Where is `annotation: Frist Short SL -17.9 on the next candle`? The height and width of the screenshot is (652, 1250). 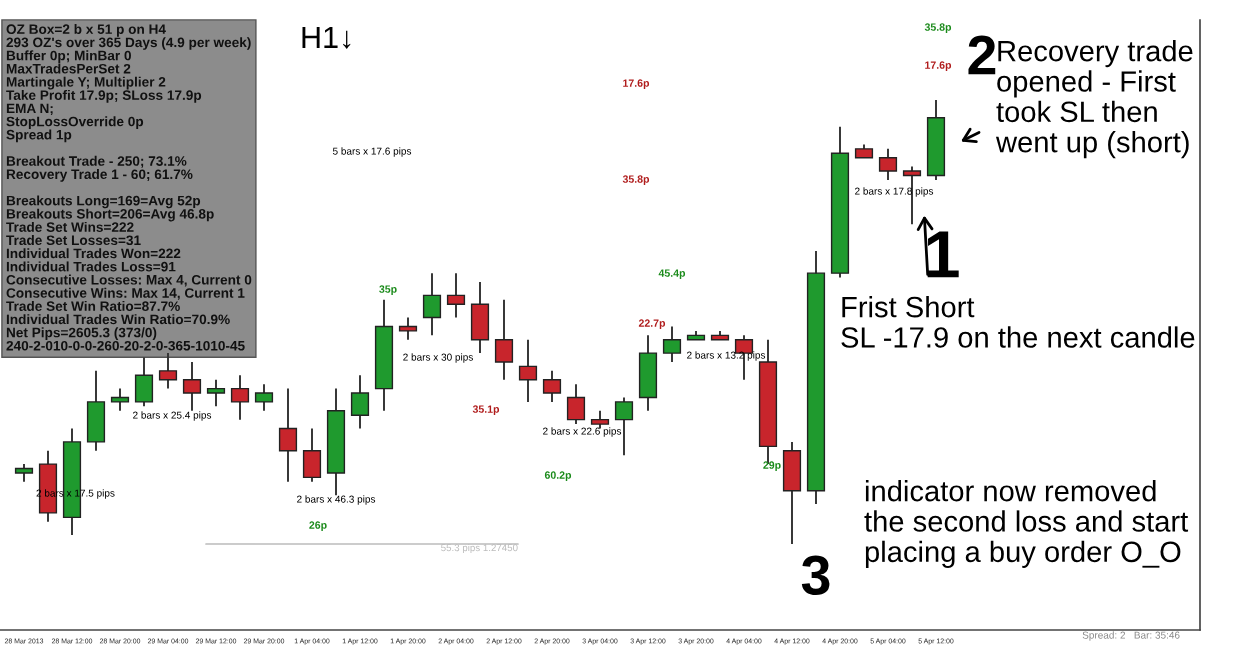
annotation: Frist Short SL -17.9 on the next candle is located at coordinates (1018, 322).